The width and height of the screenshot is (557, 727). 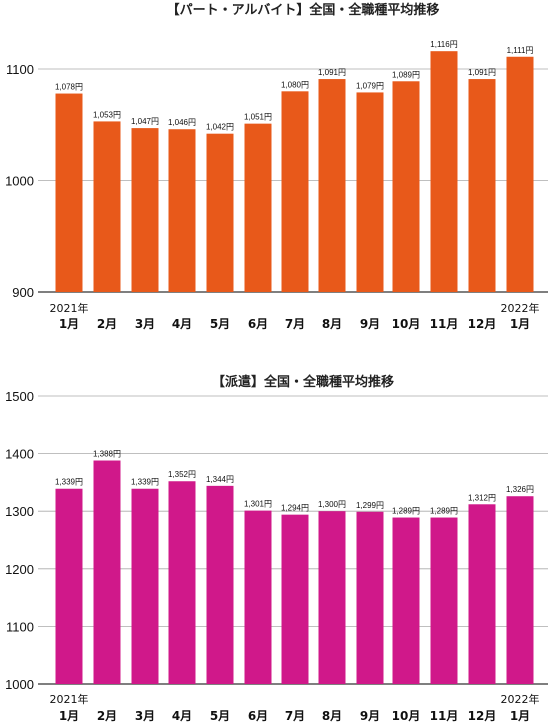 What do you see at coordinates (303, 10) in the screenshot?
I see `chart-title: 【パート・アルバイト】全国・全職種平均推移` at bounding box center [303, 10].